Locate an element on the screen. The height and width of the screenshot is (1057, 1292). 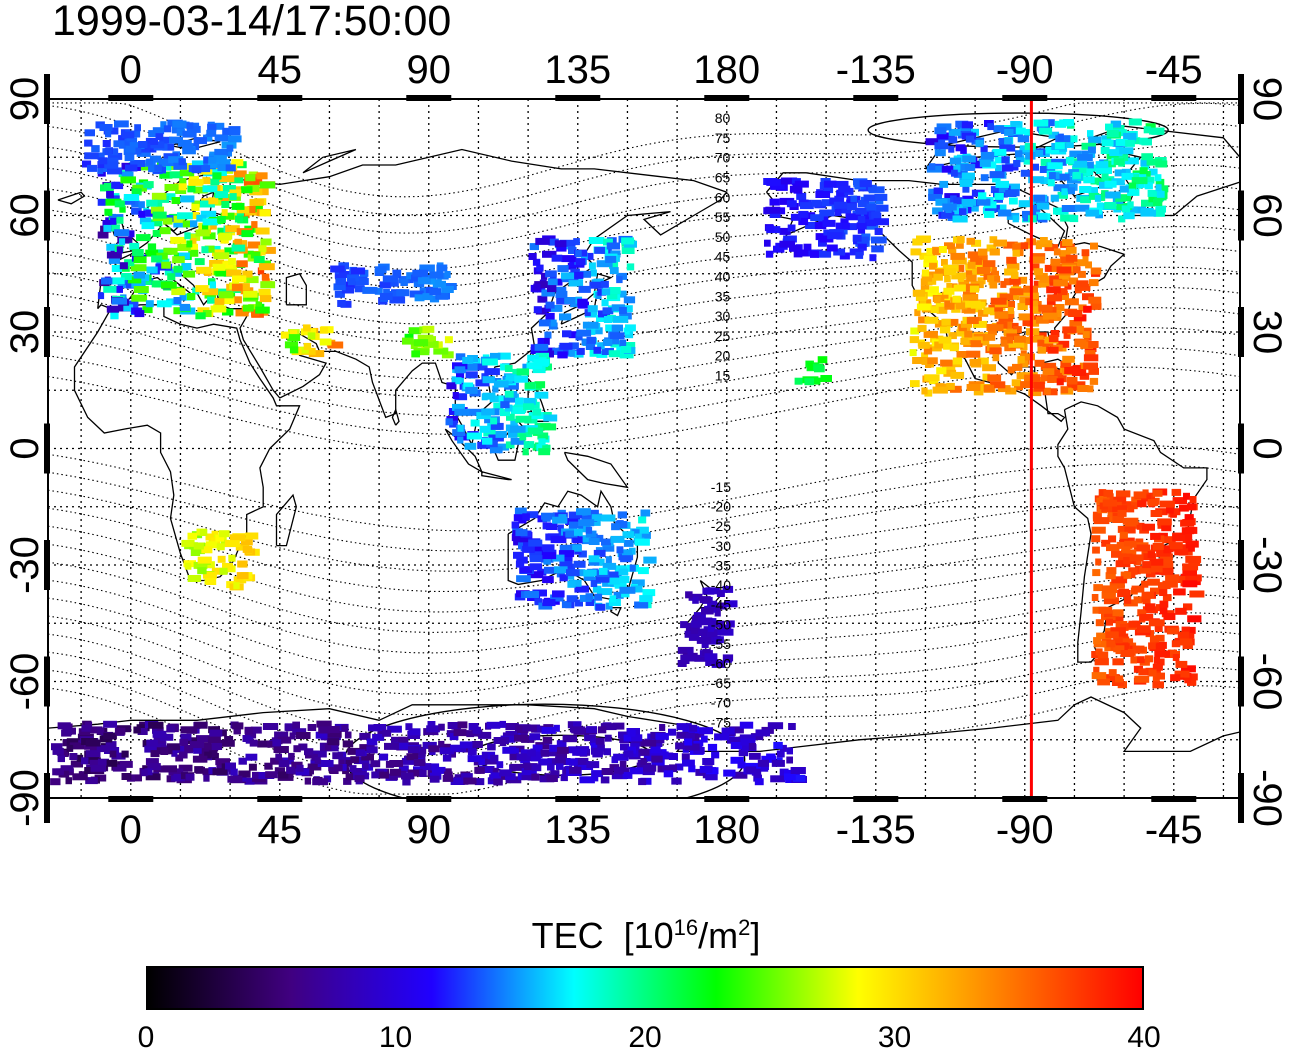
x-tick-label-bottom: 180 is located at coordinates (726, 830).